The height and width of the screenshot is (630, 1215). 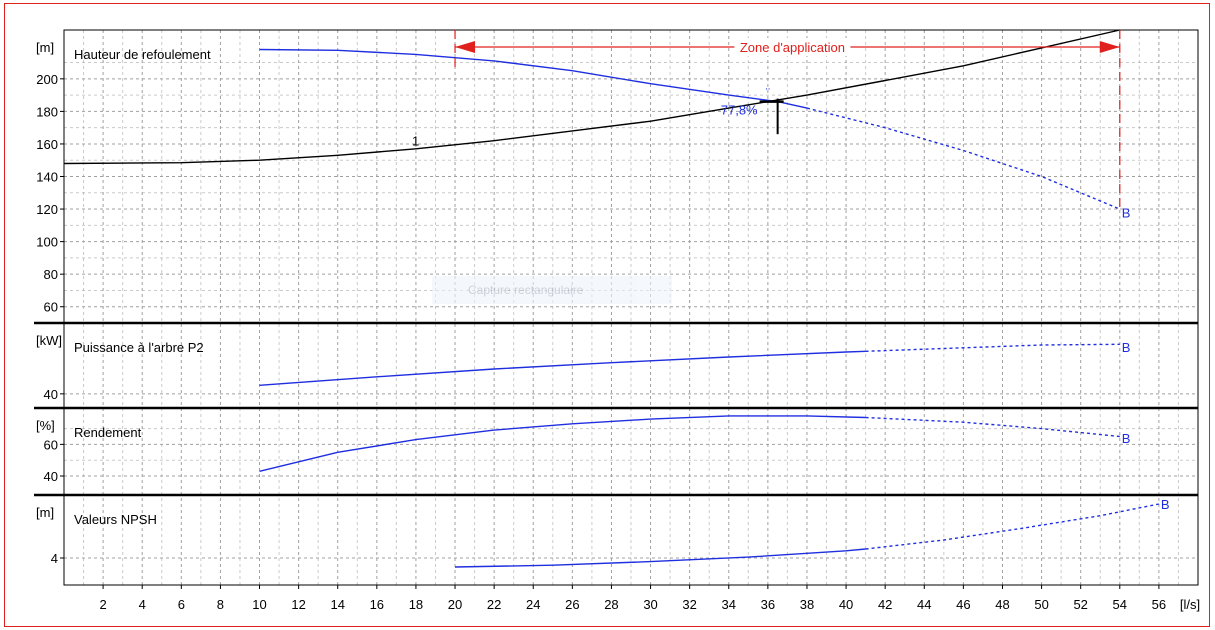 I want to click on x-tick-label: 6, so click(x=181, y=604).